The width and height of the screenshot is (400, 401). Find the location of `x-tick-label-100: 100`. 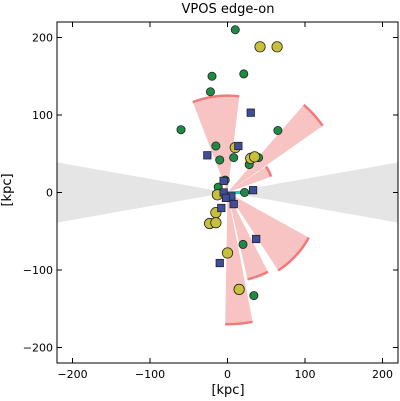

x-tick-label-100: 100 is located at coordinates (305, 374).